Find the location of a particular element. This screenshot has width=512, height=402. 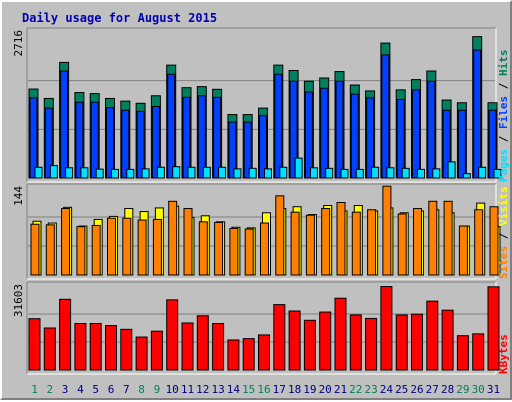

legend: Pages / Files / Hits is located at coordinates (503, 116).